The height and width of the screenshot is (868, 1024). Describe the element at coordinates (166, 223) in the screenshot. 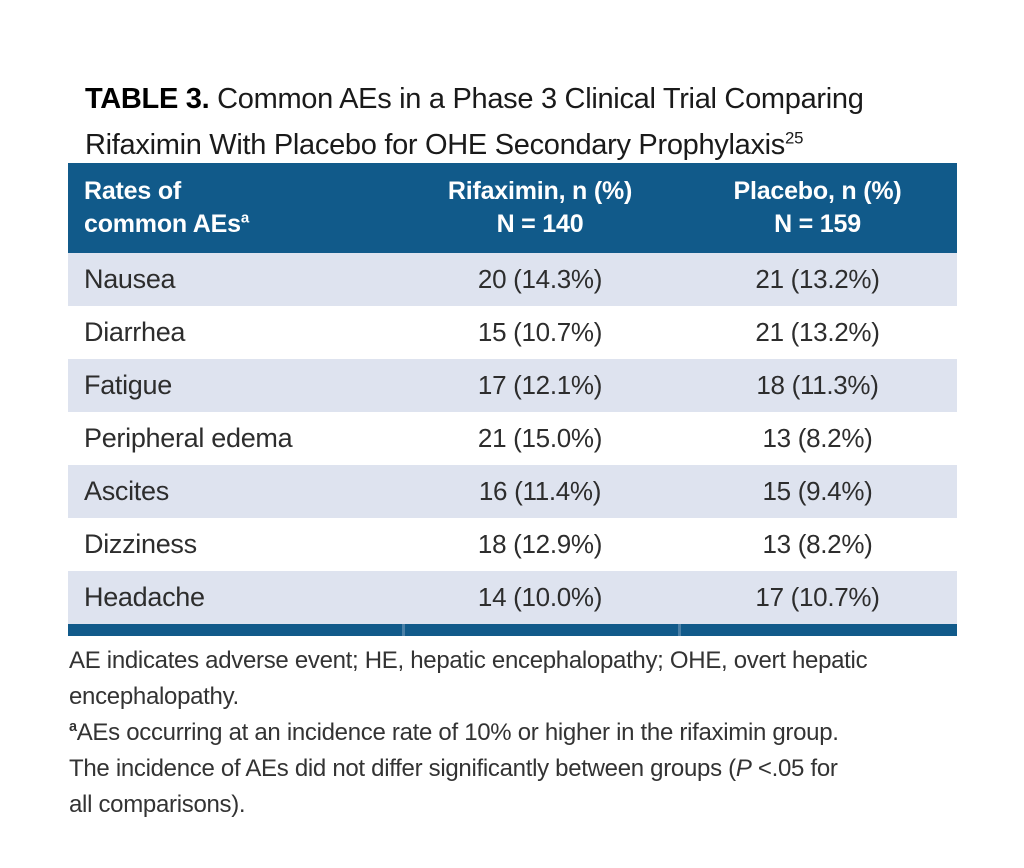

I see `header-col1-line2: common AEsa` at that location.